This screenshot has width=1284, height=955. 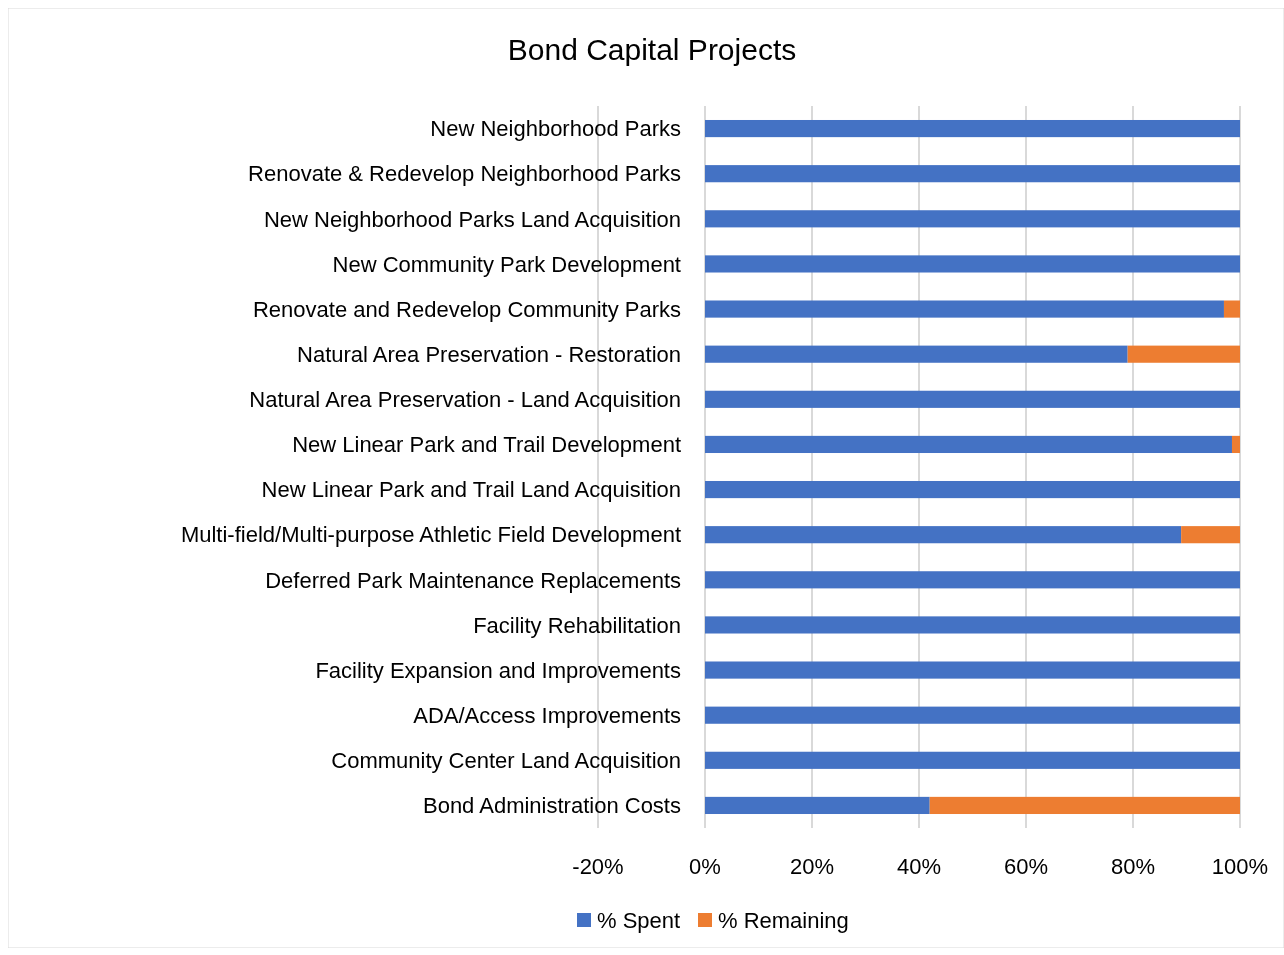 I want to click on y-tick-label: Natural Area Preservation - Restoration, so click(x=489, y=354).